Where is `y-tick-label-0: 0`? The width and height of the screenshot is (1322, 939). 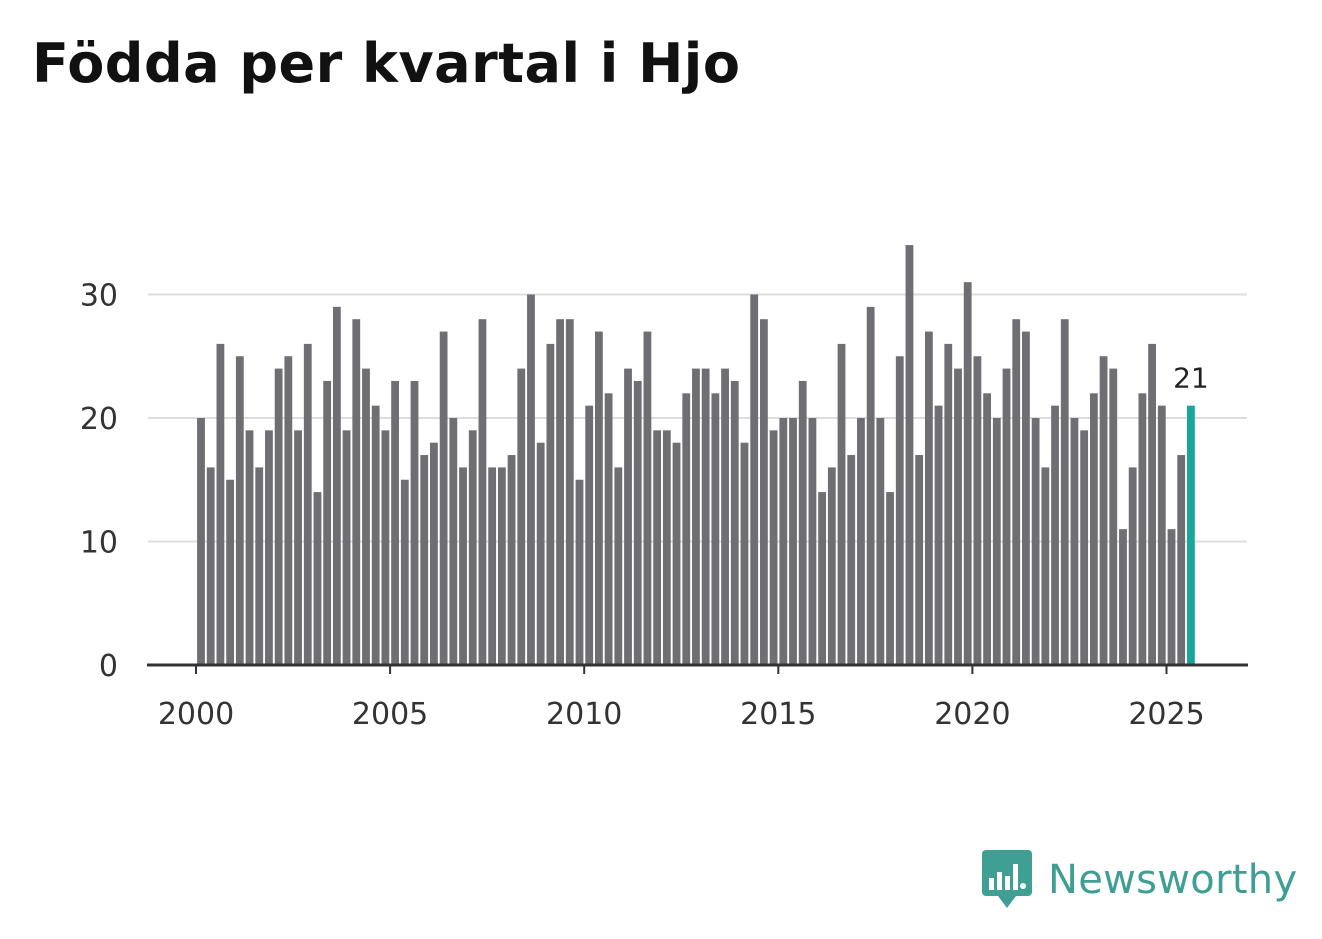
y-tick-label-0: 0 is located at coordinates (108, 666).